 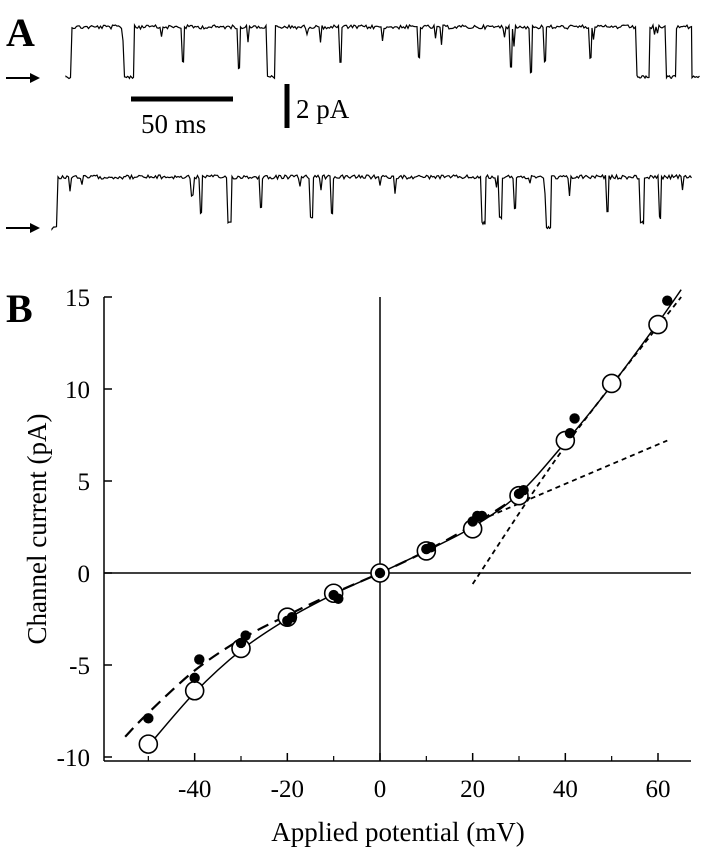 I want to click on x-tick-label: 20, so click(x=472, y=789).